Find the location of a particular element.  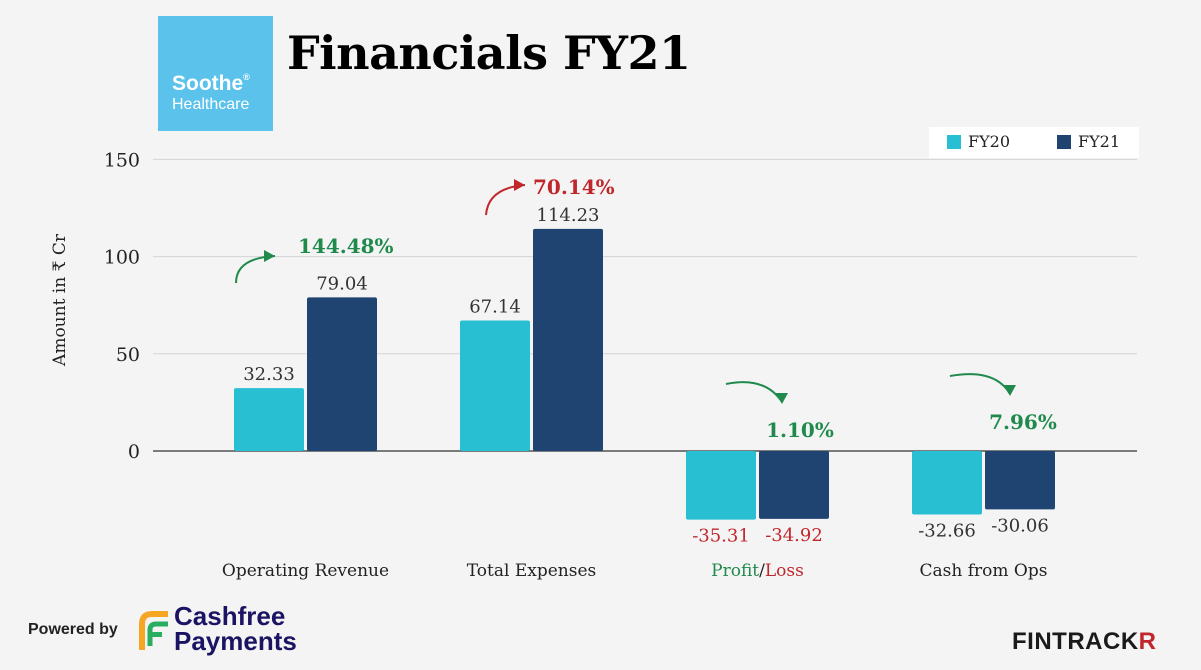

y-axis-label: Amount in ₹ Cr is located at coordinates (60, 300).